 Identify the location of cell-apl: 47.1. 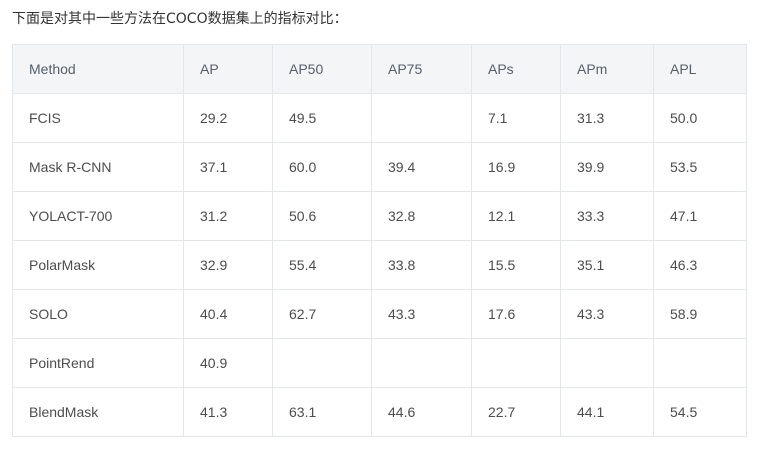
(700, 216).